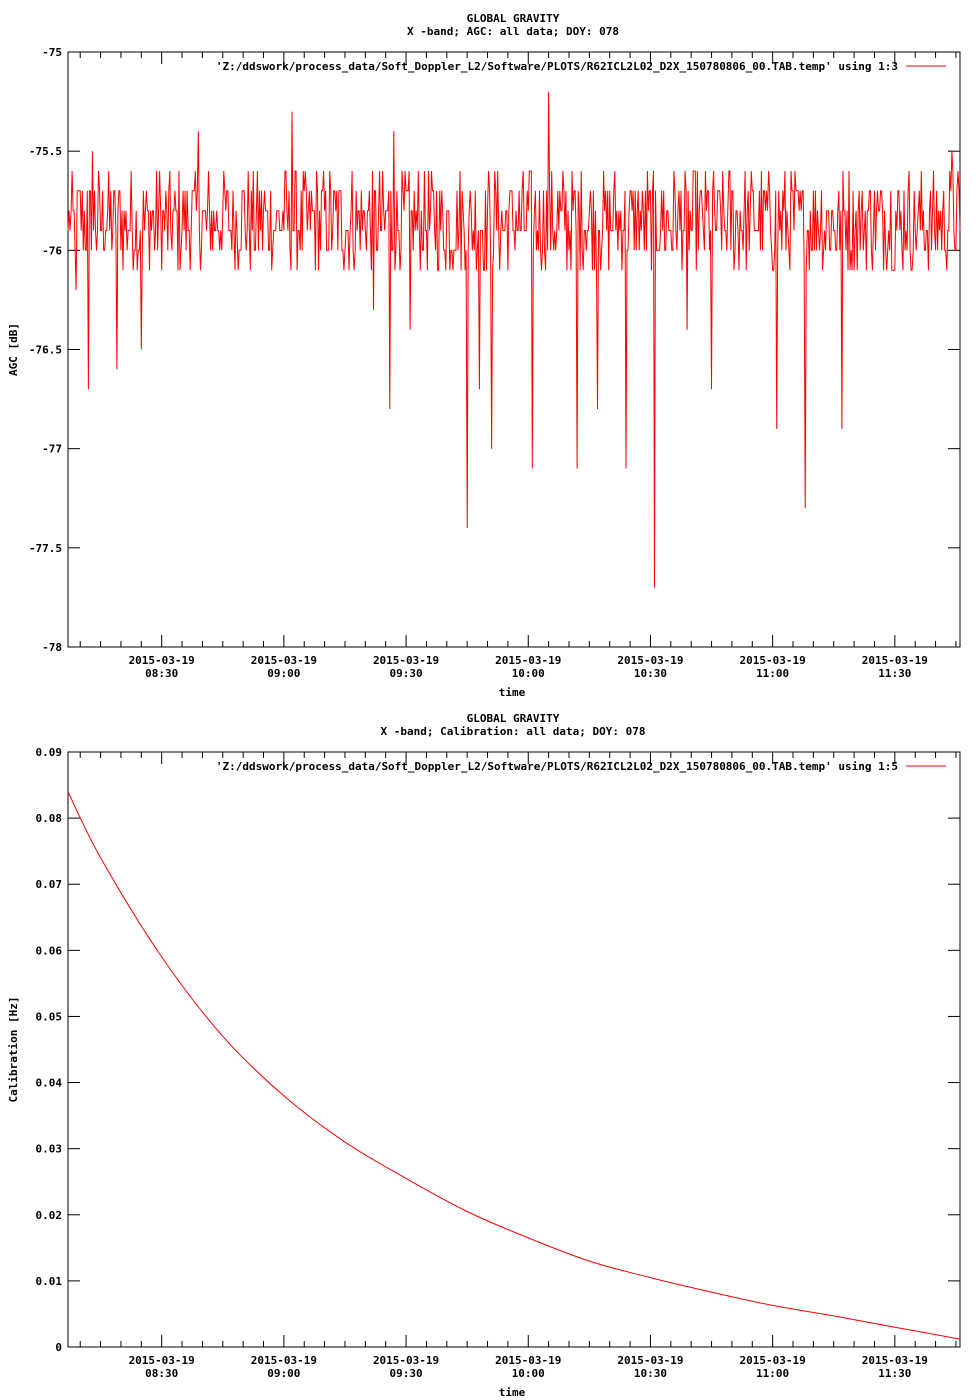 This screenshot has height=1400, width=980. I want to click on y-tick-label: 0.07, so click(49, 884).